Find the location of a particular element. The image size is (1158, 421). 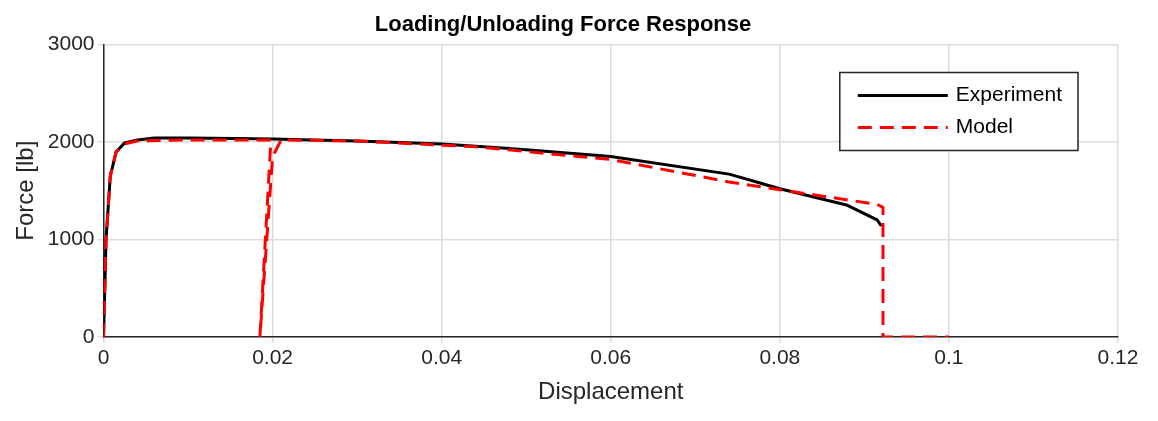

x-tick-label: 0.12 is located at coordinates (1118, 357).